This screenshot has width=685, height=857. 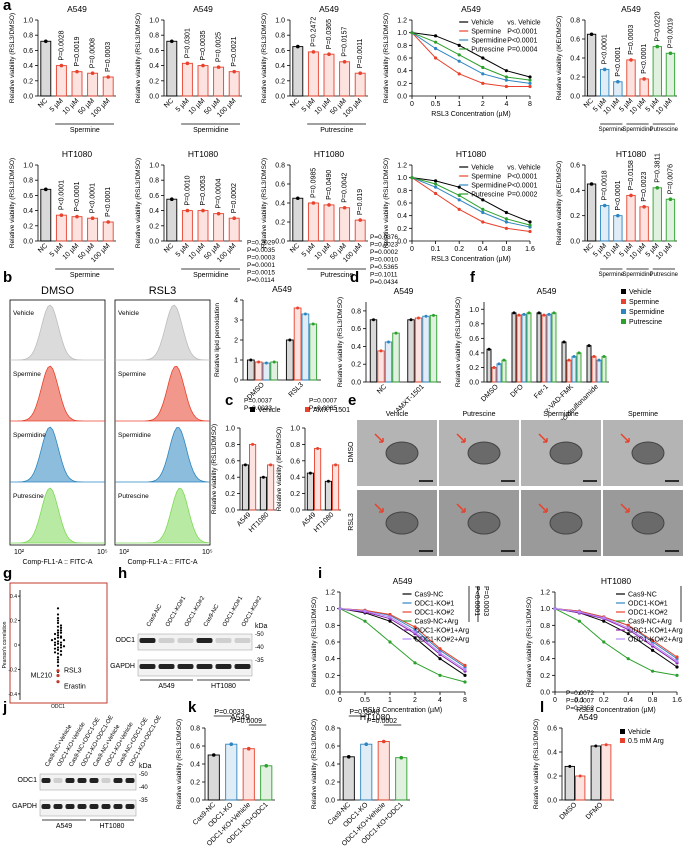 What do you see at coordinates (440, 700) in the screenshot?
I see `x-tick-label: 4` at bounding box center [440, 700].